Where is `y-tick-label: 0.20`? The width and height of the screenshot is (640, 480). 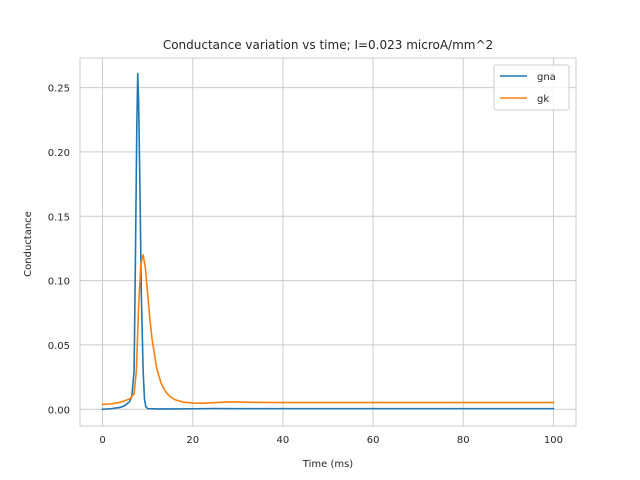 y-tick-label: 0.20 is located at coordinates (59, 153).